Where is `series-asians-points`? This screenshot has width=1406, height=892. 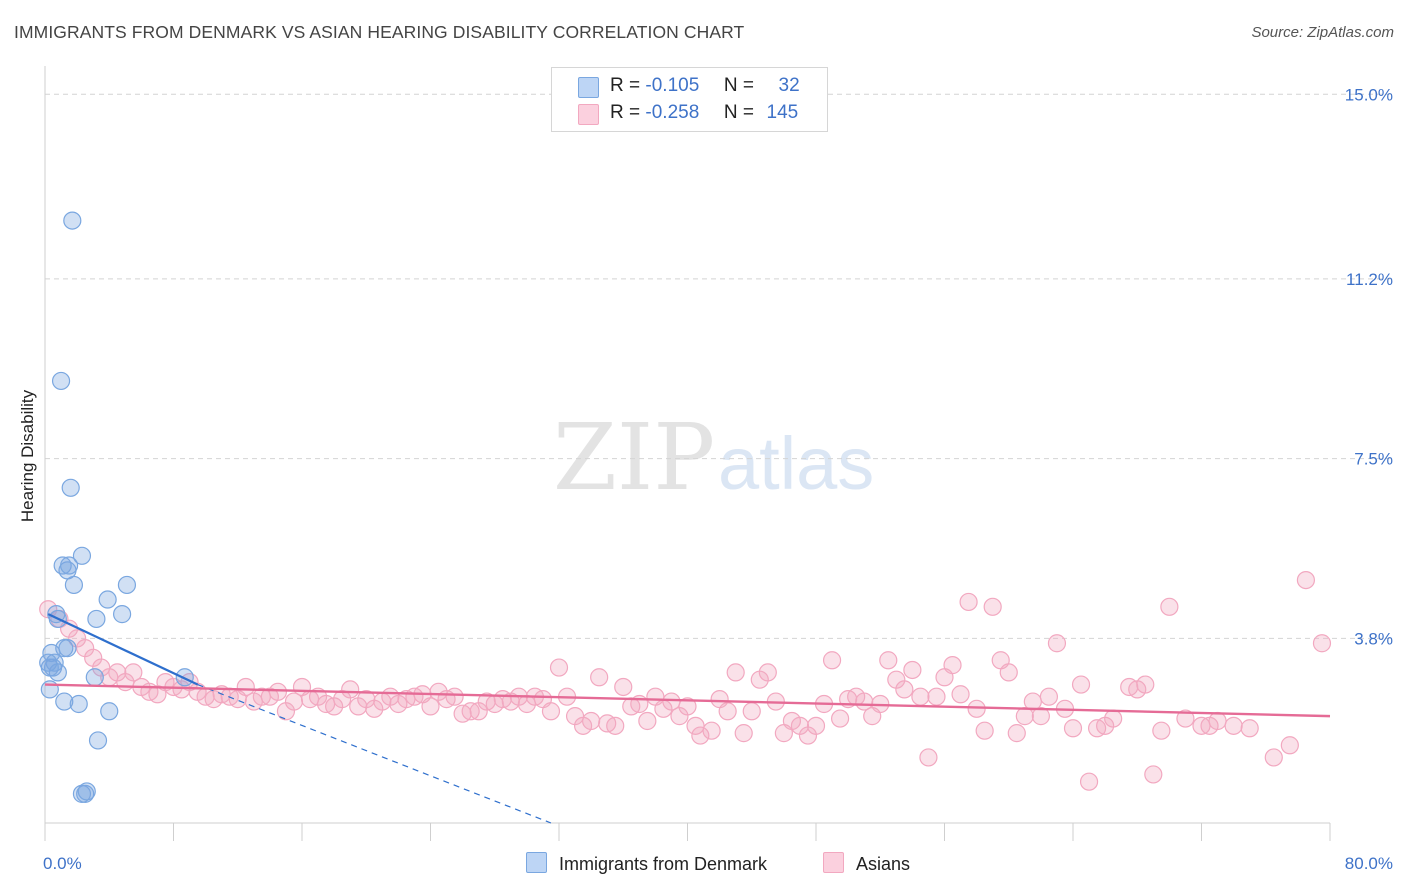
series-asians-points is located at coordinates (116, 507).